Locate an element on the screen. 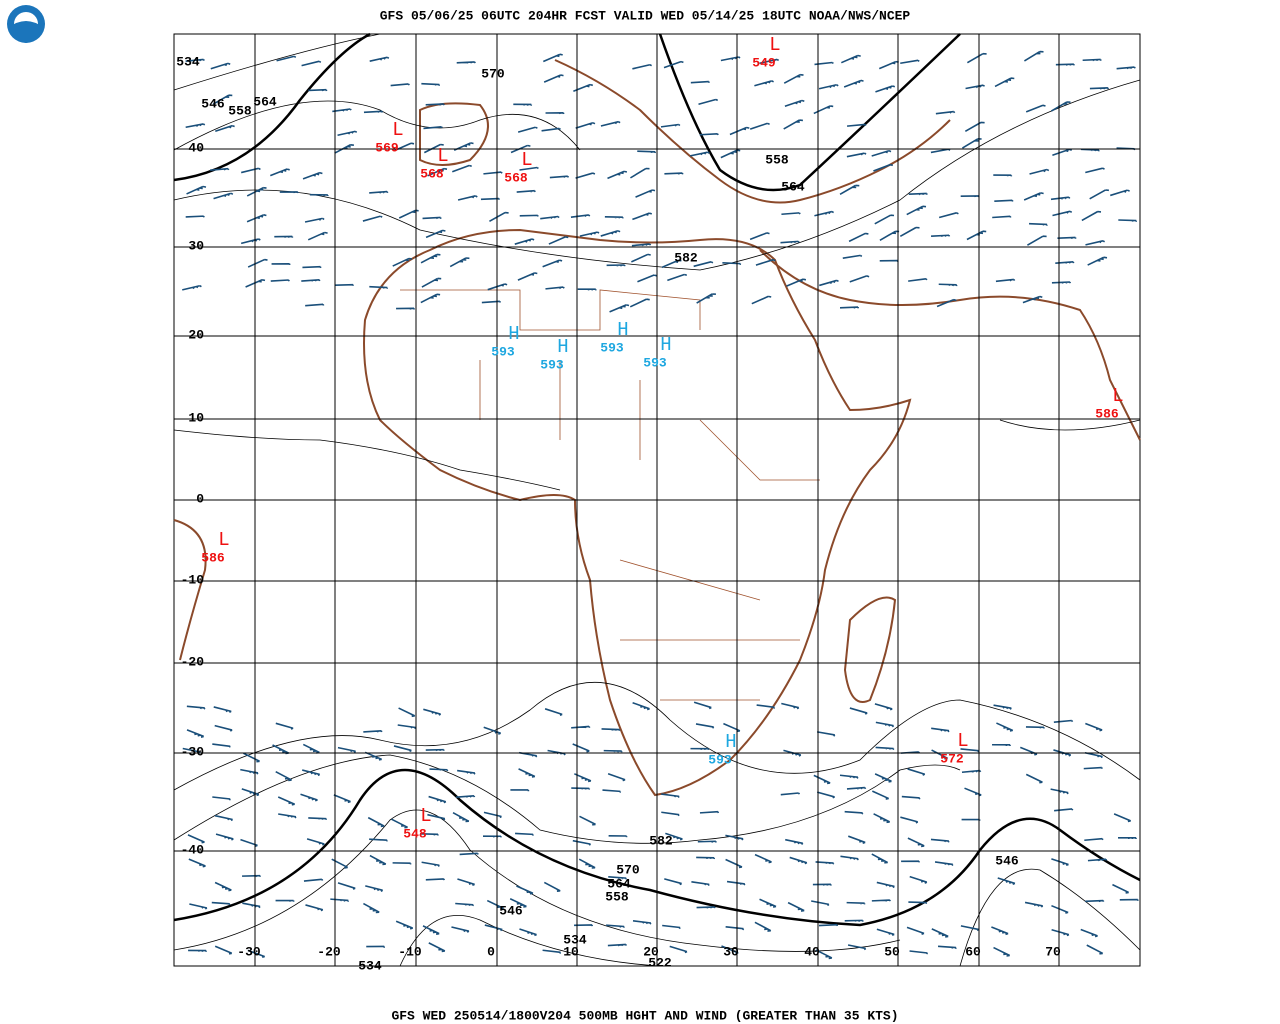 The width and height of the screenshot is (1280, 1024). lon-label: 60 is located at coordinates (973, 951).